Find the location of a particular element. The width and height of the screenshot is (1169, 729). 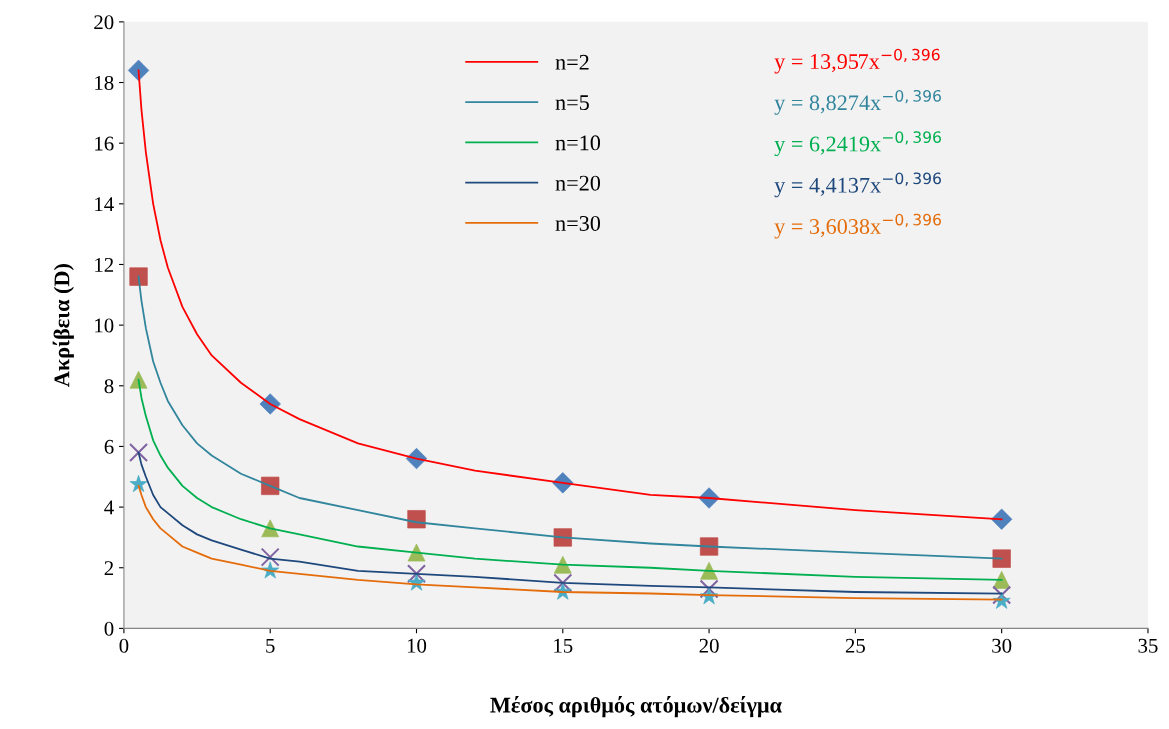

y-axis-title: Ακρίβεια (D) is located at coordinates (63, 325).